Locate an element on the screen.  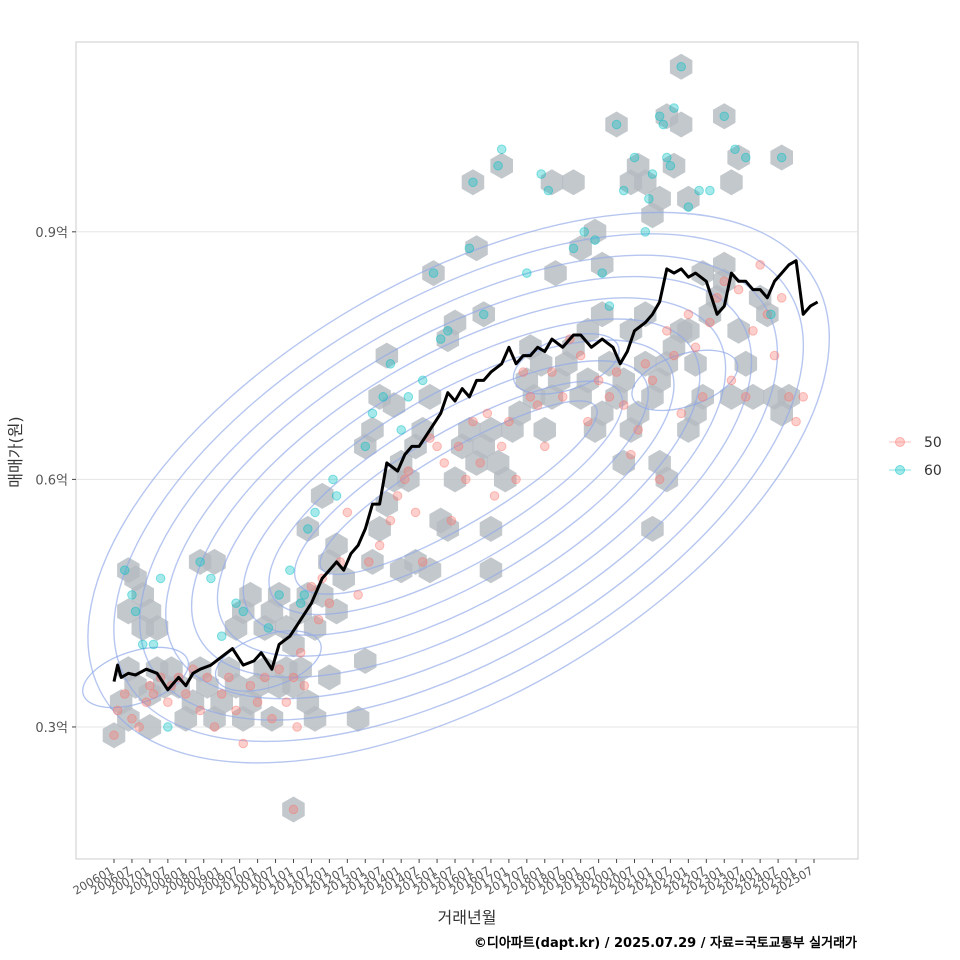
legend-label-50: 50 is located at coordinates (933, 443).